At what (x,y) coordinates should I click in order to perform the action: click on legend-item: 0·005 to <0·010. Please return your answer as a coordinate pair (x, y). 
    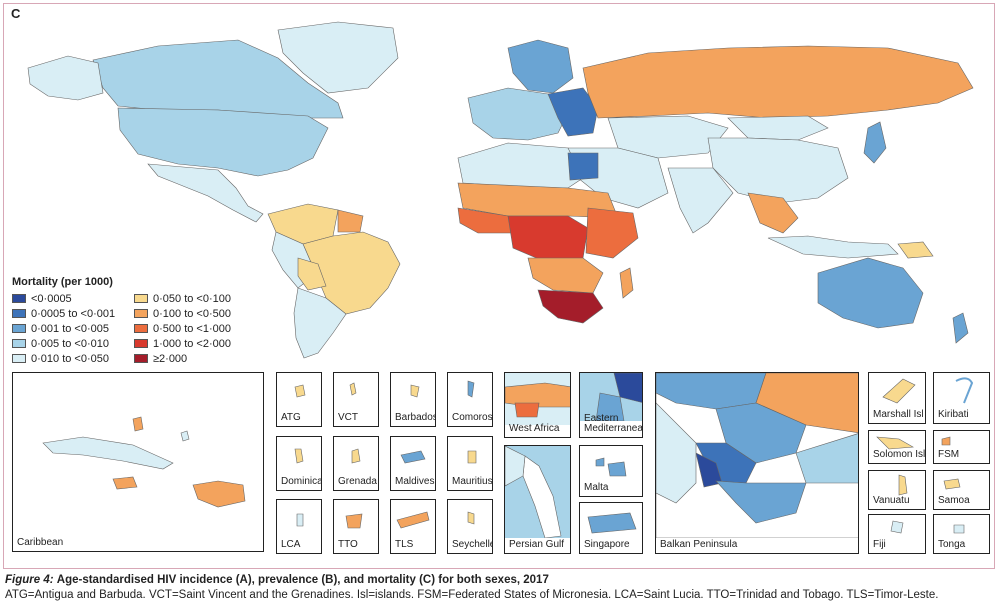
    Looking at the image, I should click on (73, 343).